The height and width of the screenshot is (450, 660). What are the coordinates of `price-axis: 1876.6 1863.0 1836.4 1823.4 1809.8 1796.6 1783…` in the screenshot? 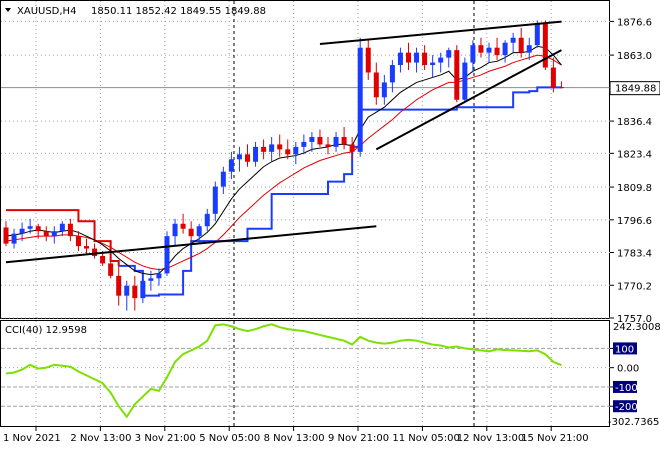 It's located at (634, 171).